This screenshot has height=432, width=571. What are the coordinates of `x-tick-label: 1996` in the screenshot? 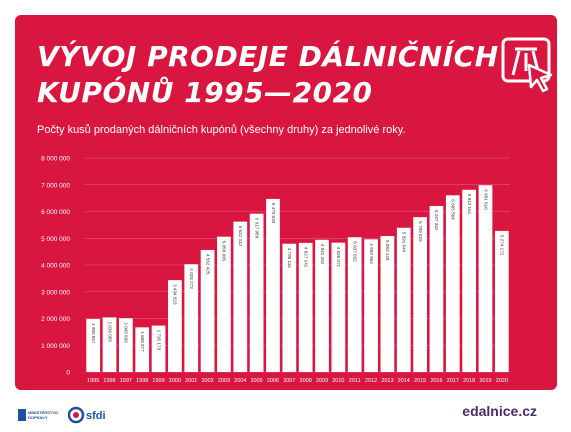 It's located at (109, 381).